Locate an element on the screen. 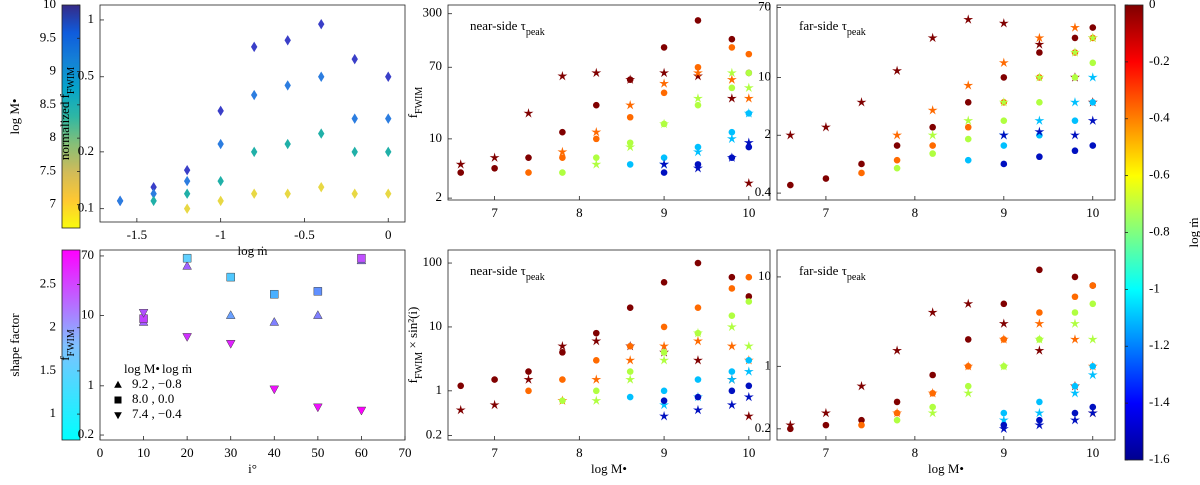  legend-marker is located at coordinates (118, 416).